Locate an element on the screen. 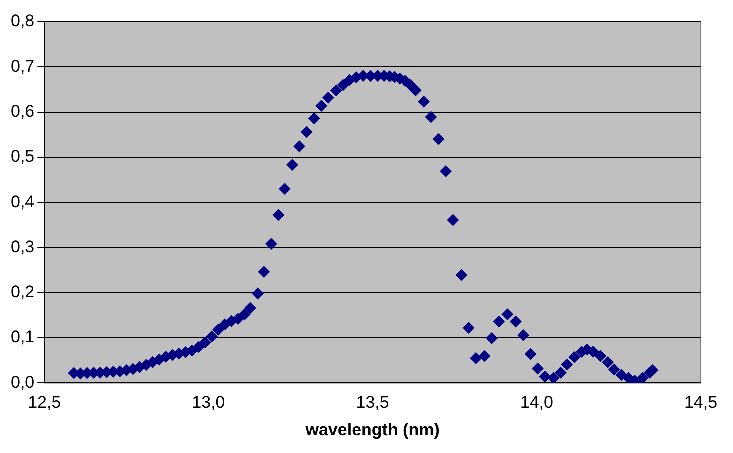 Image resolution: width=733 pixels, height=453 pixels. y-tick-label: 0,8 is located at coordinates (22, 21).